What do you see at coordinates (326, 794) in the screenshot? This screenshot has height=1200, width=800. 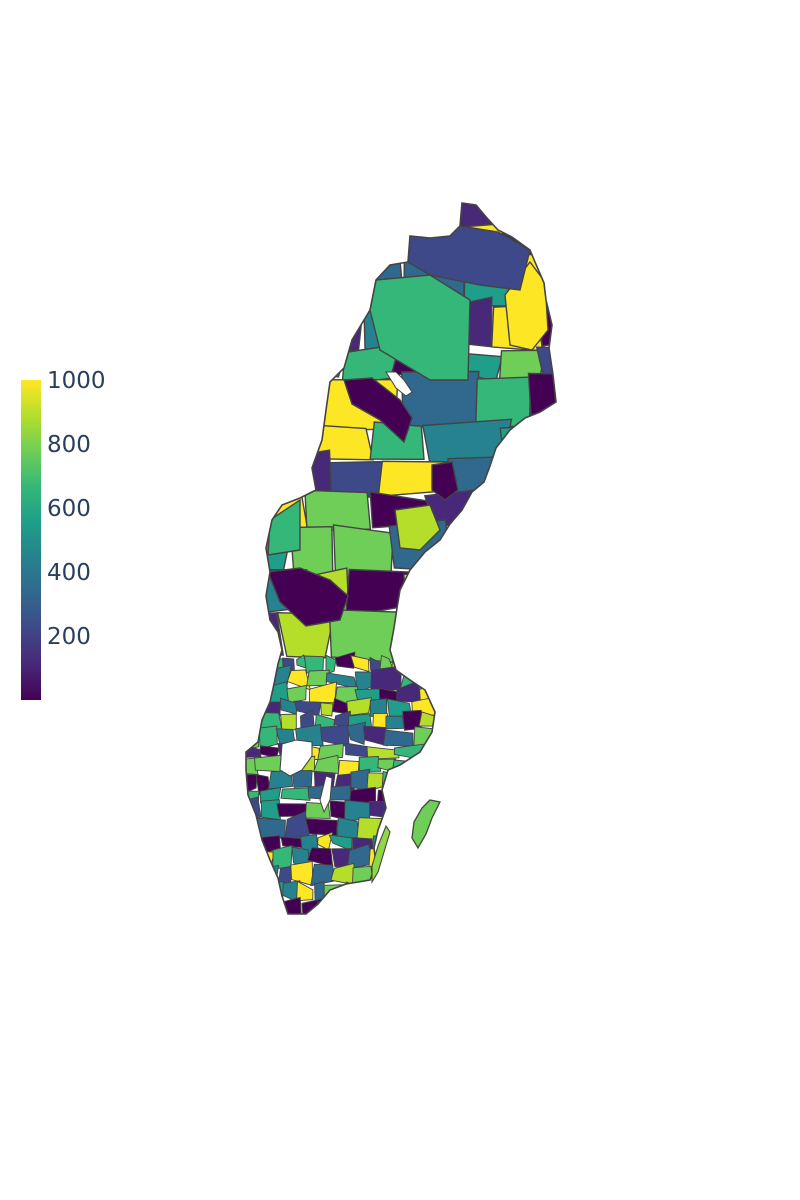 I see `lake-vattern` at bounding box center [326, 794].